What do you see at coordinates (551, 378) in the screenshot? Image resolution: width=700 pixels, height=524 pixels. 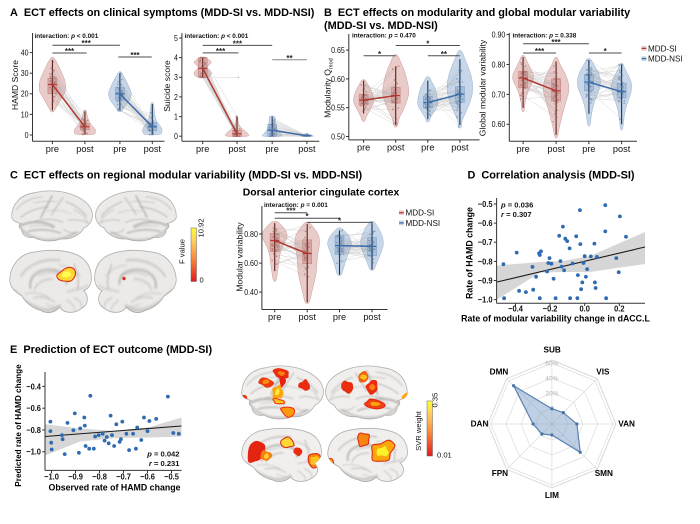 I see `svg-text: 40%` at bounding box center [551, 378].